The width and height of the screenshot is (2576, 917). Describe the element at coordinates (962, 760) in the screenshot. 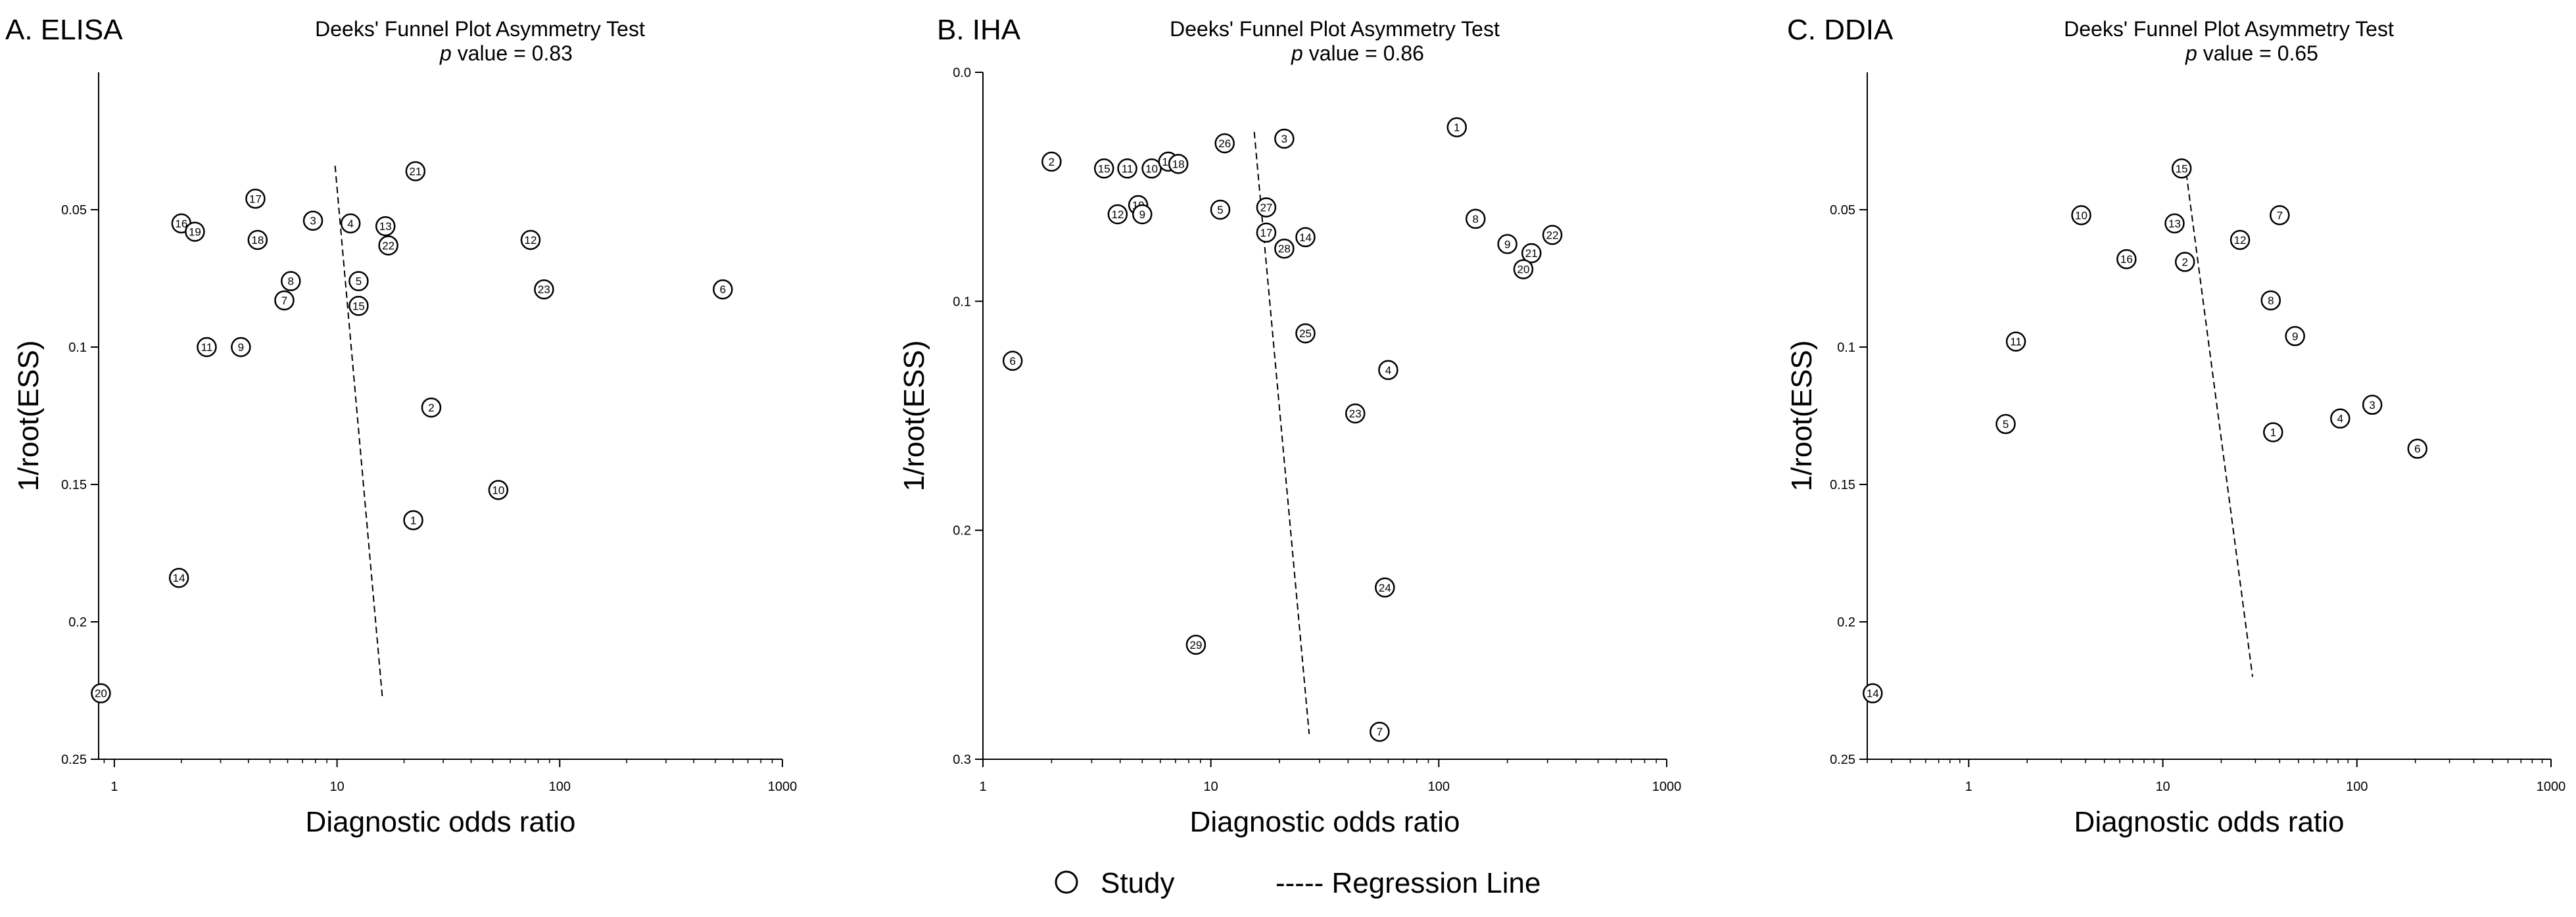

I see `y-tick-label: 0.3` at that location.